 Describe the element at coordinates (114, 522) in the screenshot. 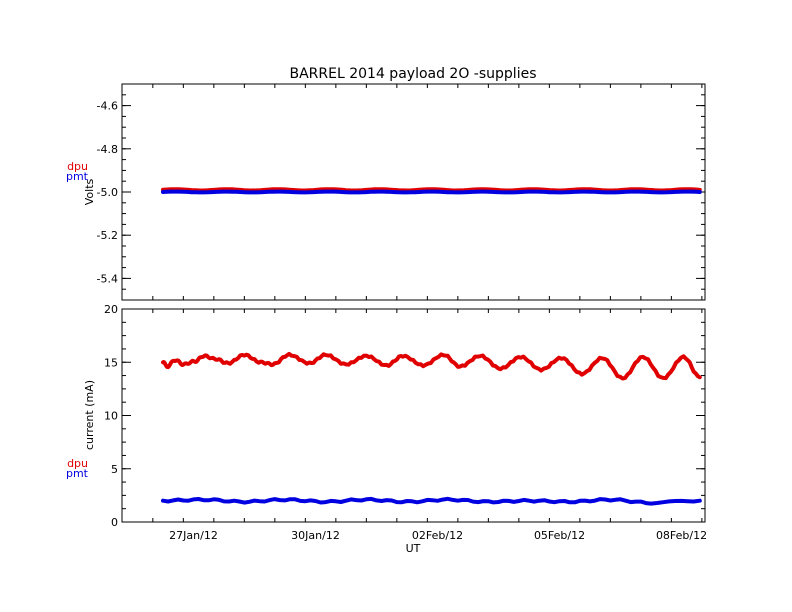

I see `y-tick-label: 0` at that location.